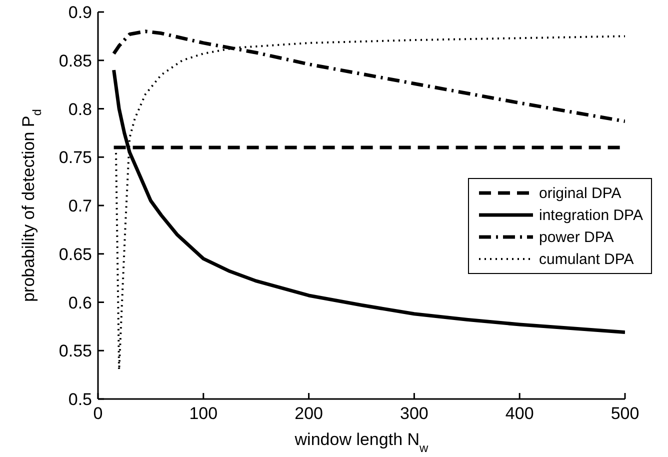  Describe the element at coordinates (625, 414) in the screenshot. I see `x-tick-label: 500` at that location.